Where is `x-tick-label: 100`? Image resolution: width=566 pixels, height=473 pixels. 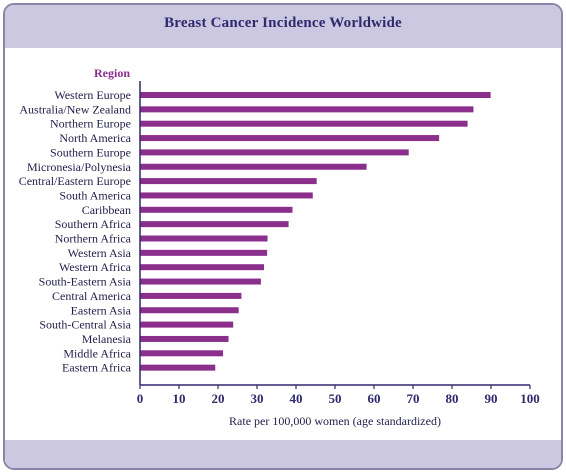 x-tick-label: 100 is located at coordinates (530, 398).